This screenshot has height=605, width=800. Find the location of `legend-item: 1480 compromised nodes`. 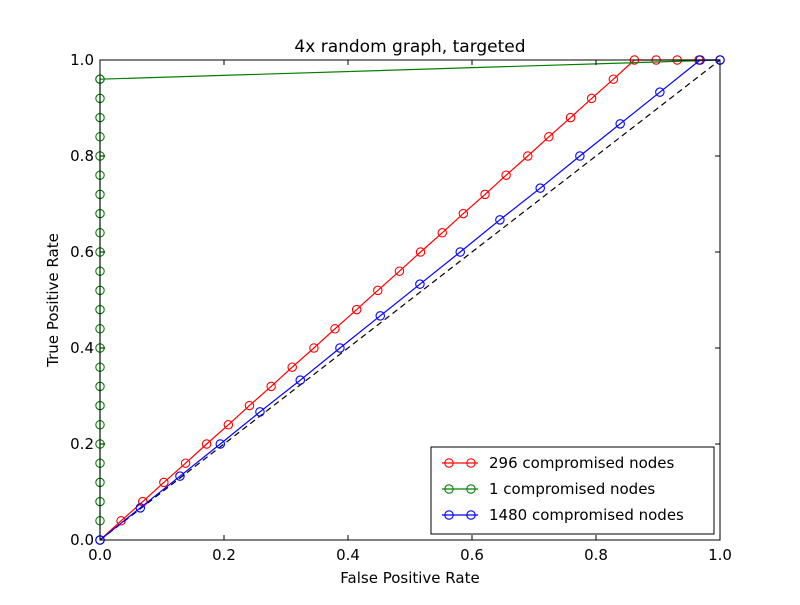

legend-item: 1480 compromised nodes is located at coordinates (563, 515).